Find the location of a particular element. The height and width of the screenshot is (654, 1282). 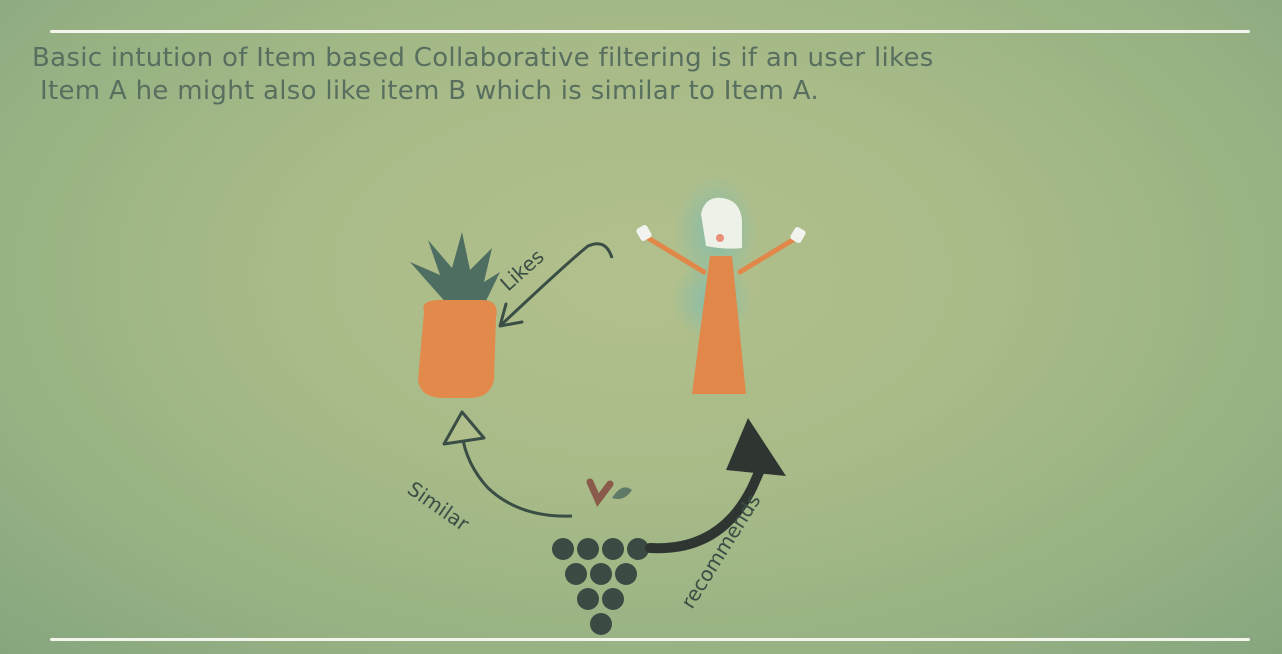

top-divider is located at coordinates (650, 31).